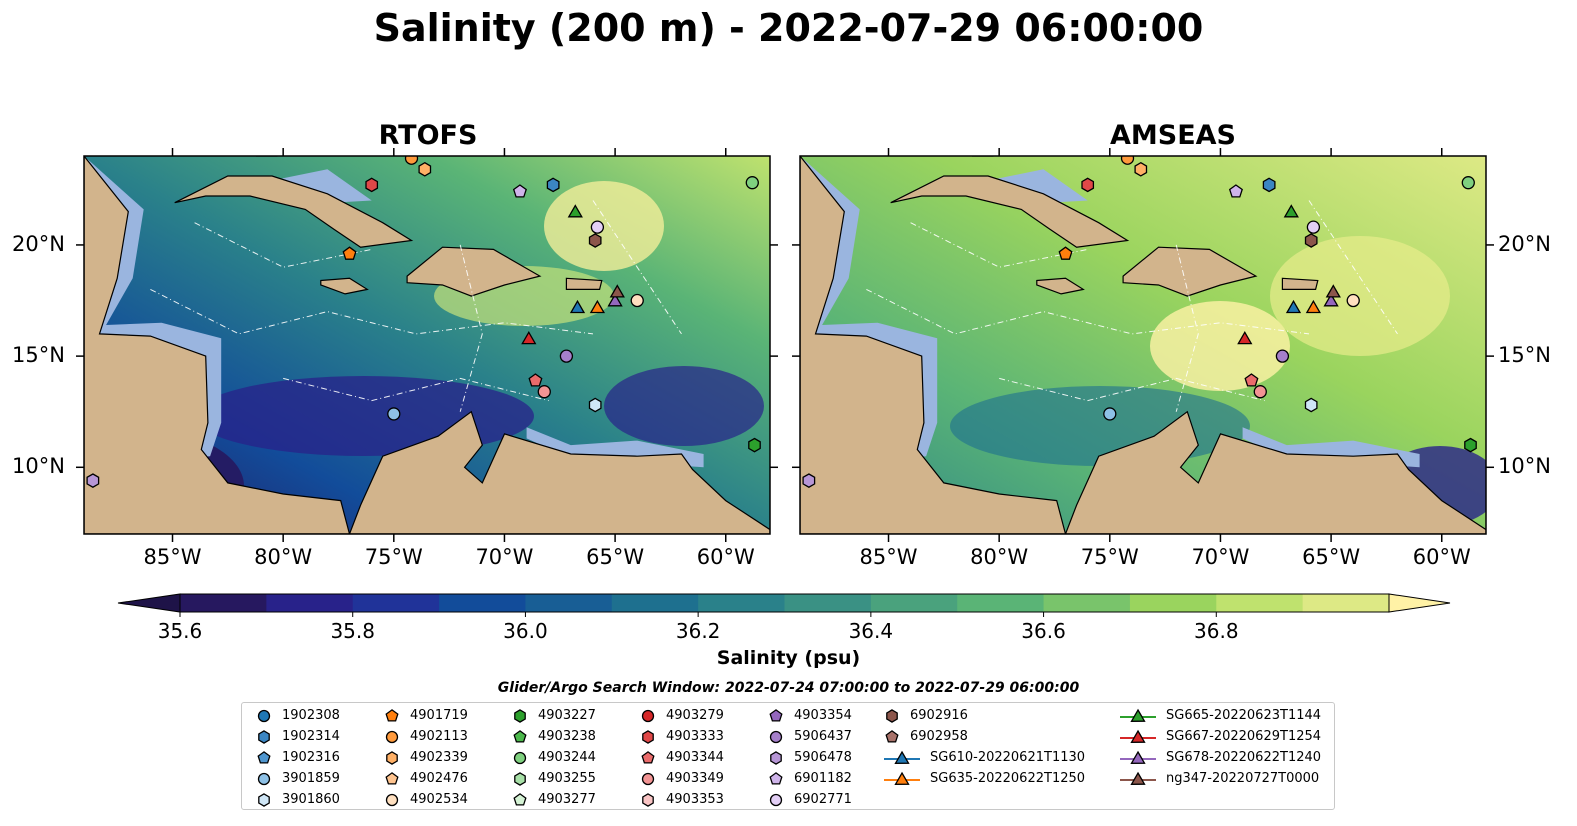  I want to click on marker-ng347-20220727T0000, so click(617, 291).